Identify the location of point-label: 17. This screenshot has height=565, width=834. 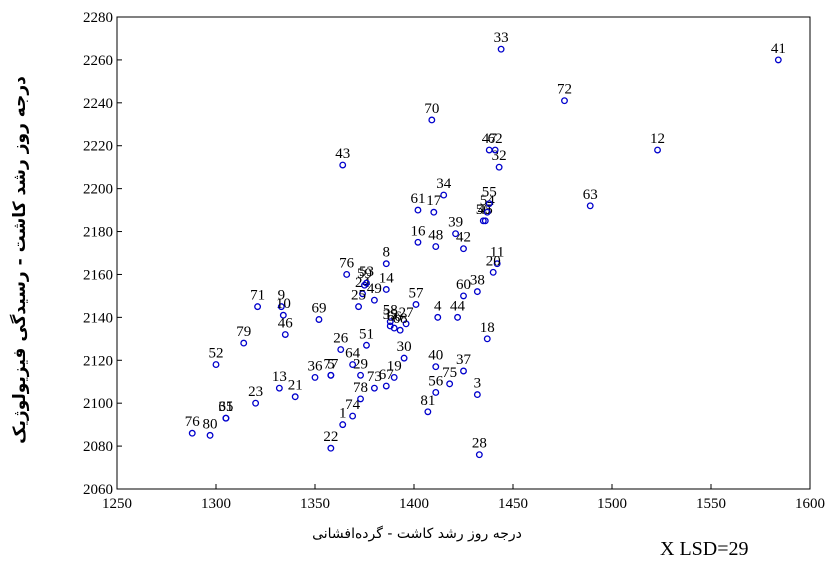
(434, 201).